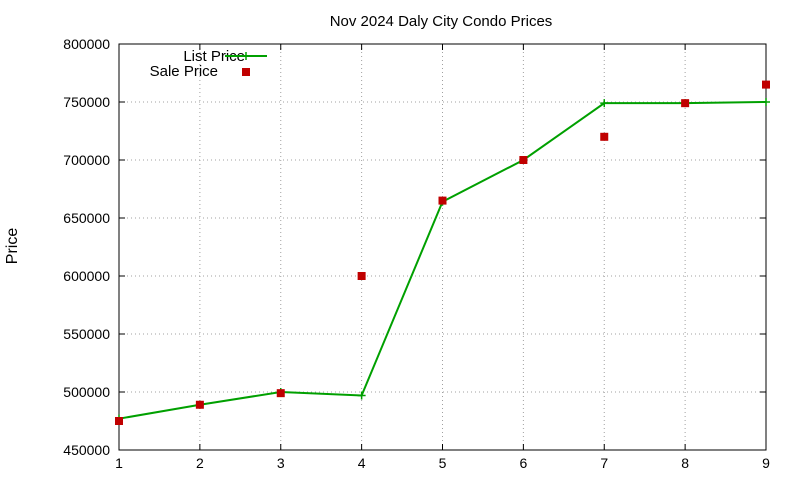 This screenshot has height=480, width=800. Describe the element at coordinates (685, 463) in the screenshot. I see `x-tick-label: 8` at that location.